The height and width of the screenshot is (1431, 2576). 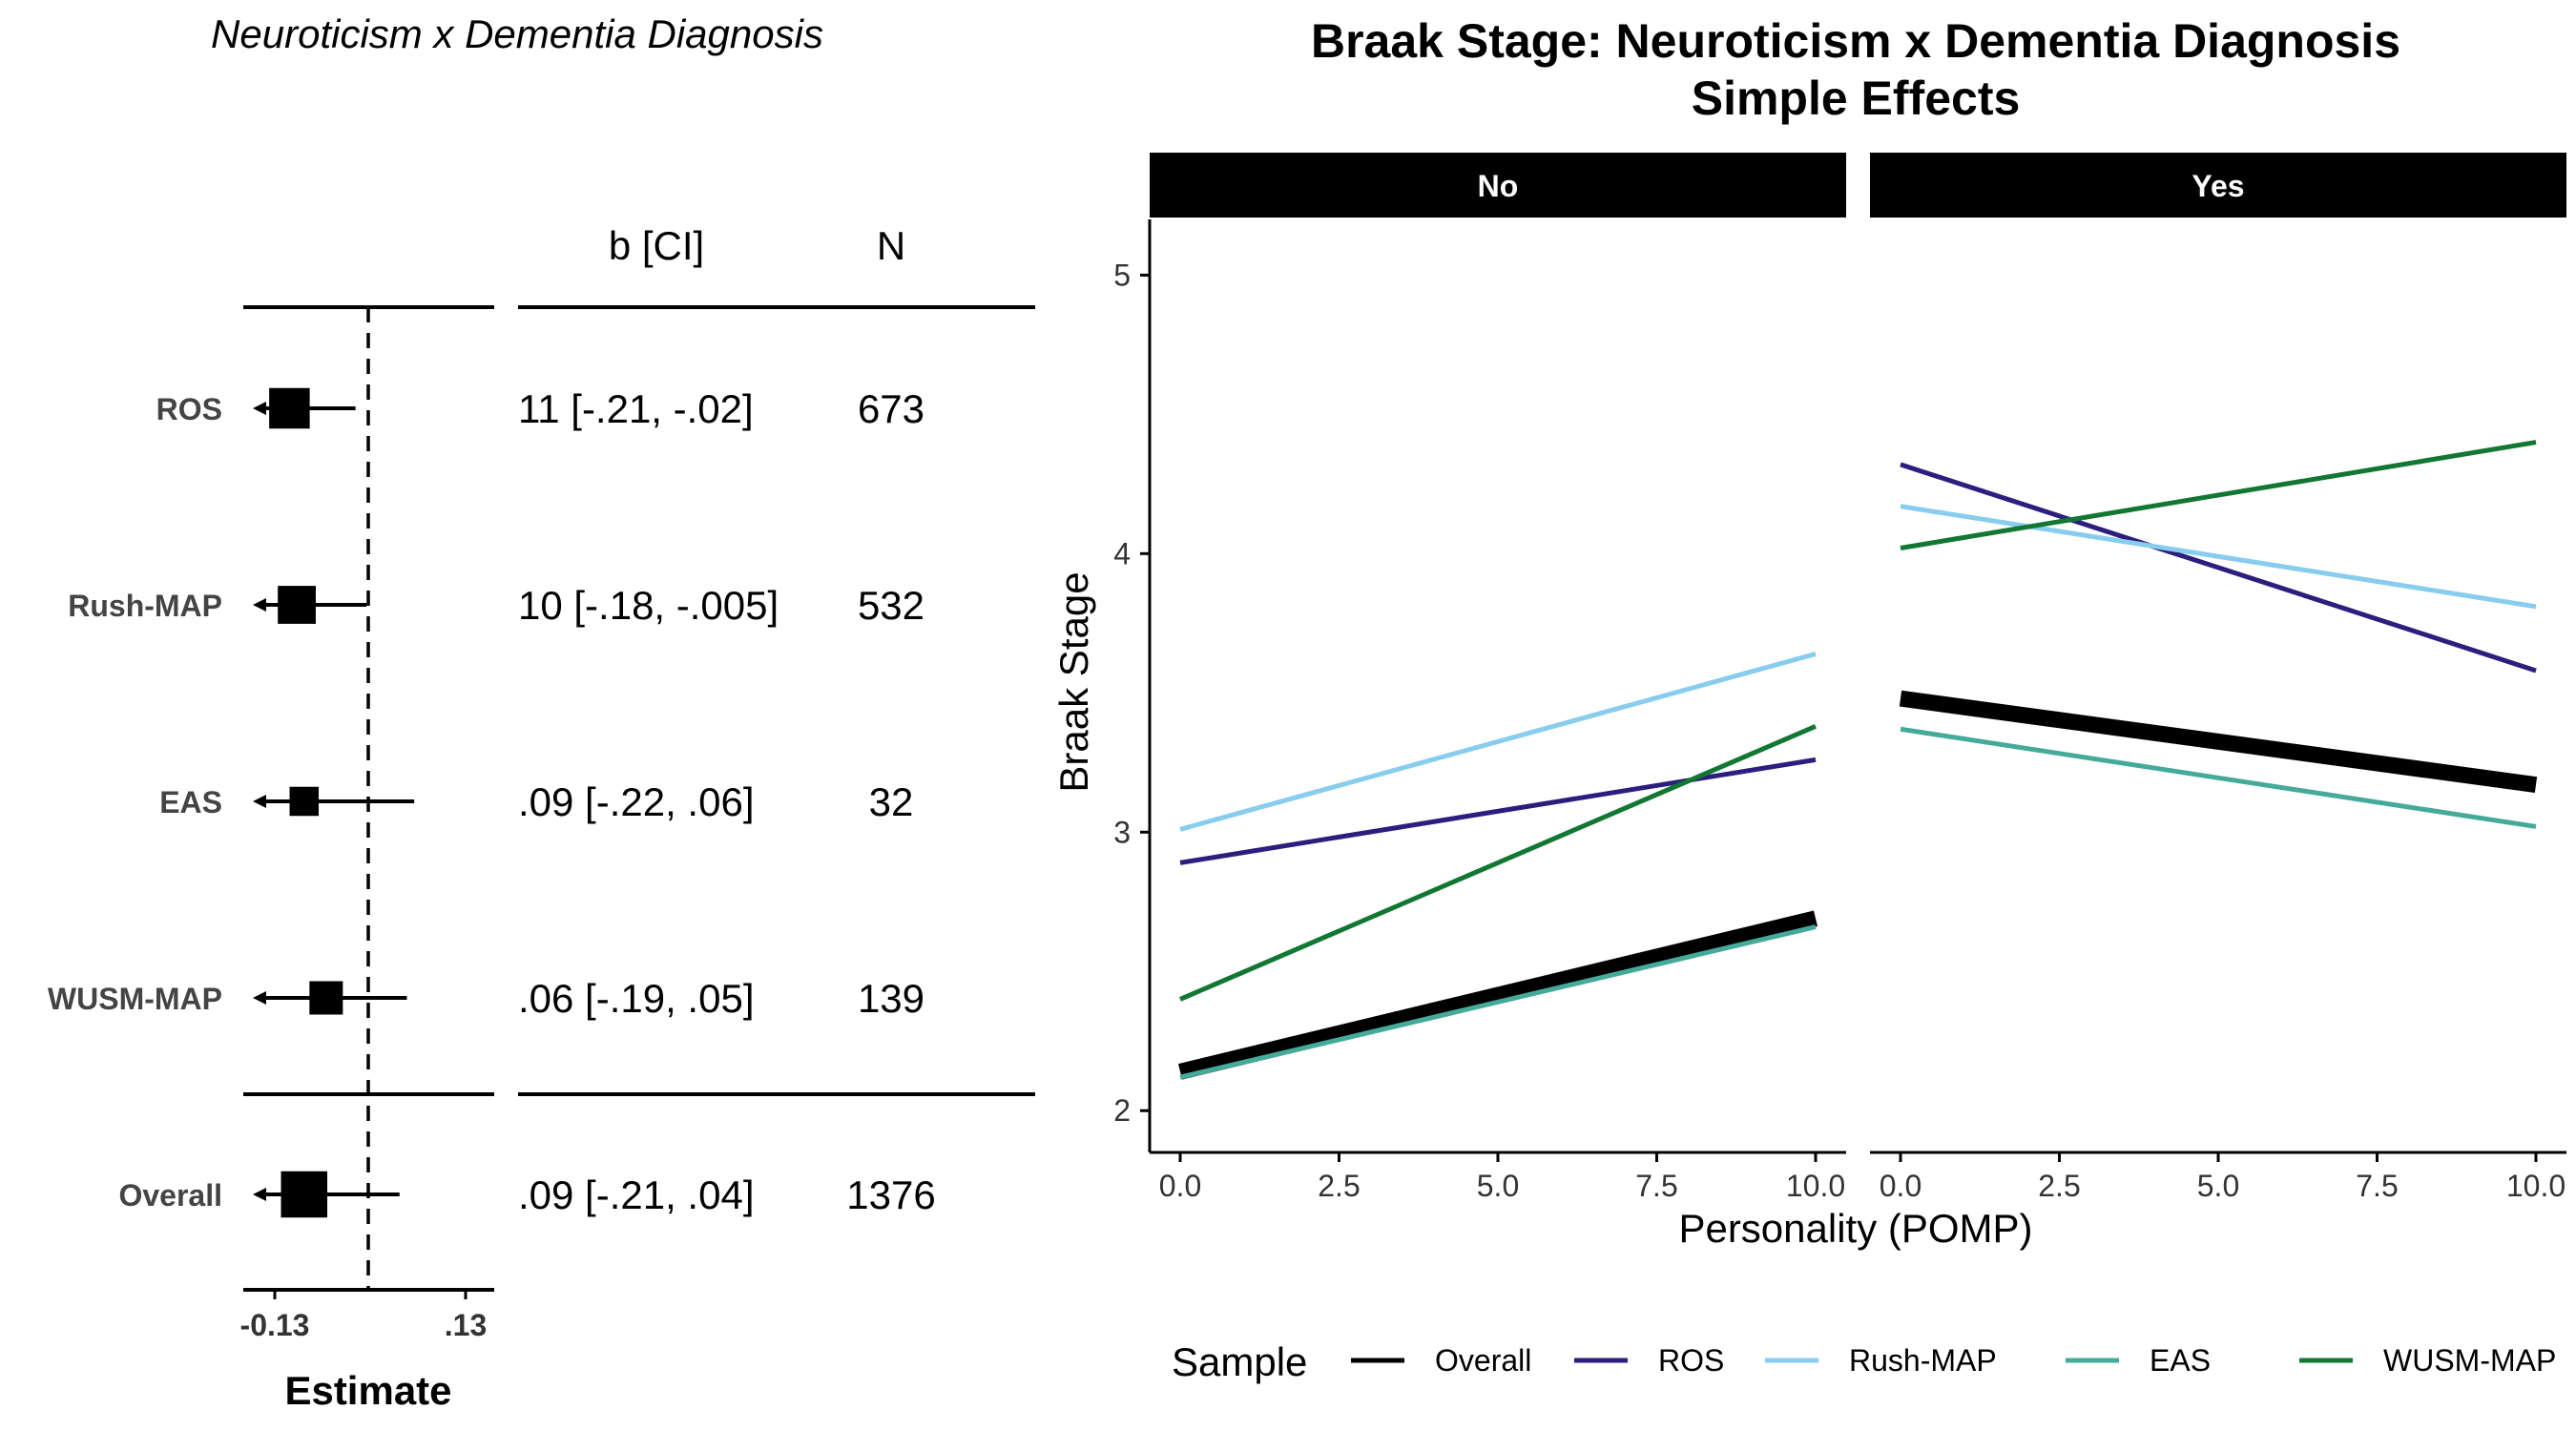 I want to click on forest-header-n: N, so click(x=891, y=245).